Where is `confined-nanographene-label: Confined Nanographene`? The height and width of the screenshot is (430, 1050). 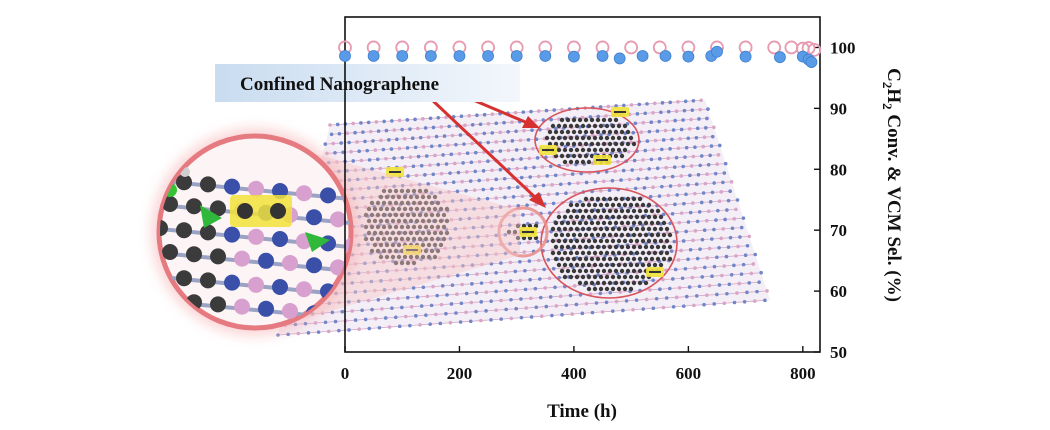
confined-nanographene-label: Confined Nanographene is located at coordinates (339, 84).